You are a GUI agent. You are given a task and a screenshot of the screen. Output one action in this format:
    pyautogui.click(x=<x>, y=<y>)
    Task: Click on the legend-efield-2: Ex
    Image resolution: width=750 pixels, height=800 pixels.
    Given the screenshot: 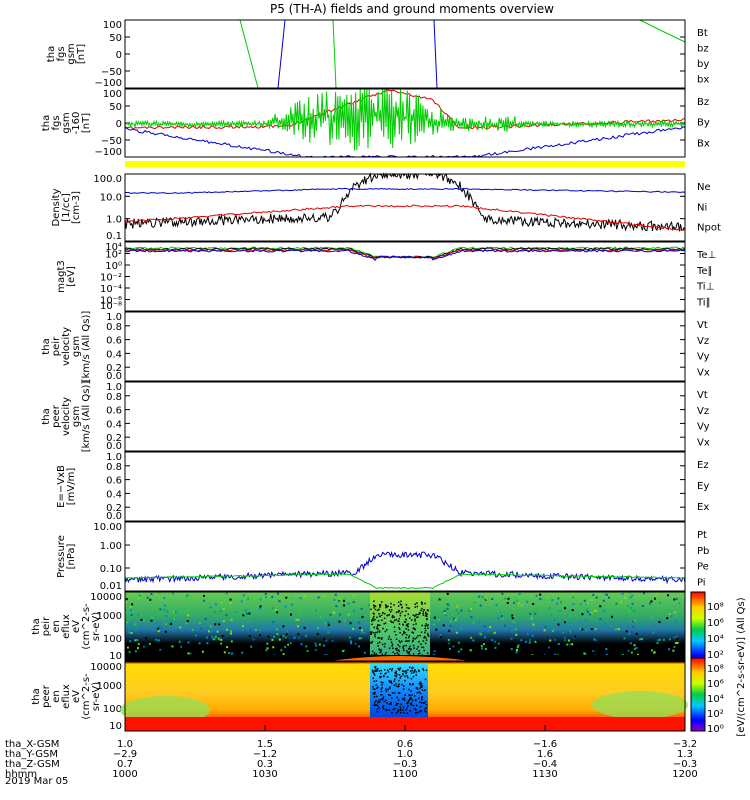 What is the action you would take?
    pyautogui.click(x=703, y=507)
    